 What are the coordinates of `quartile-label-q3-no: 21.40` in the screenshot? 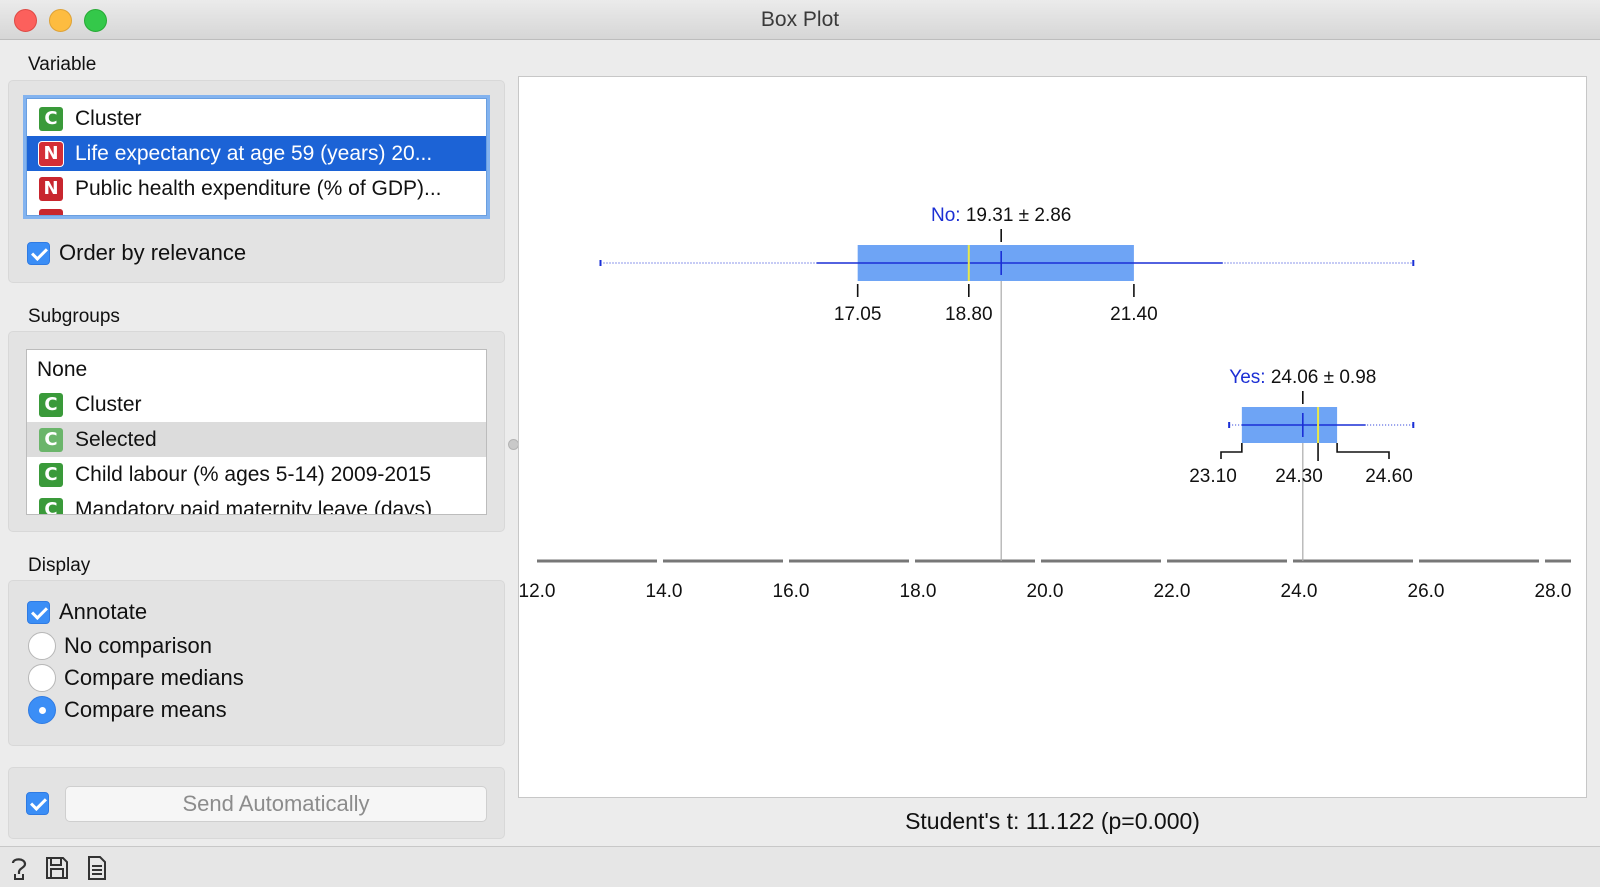 It's located at (1134, 314).